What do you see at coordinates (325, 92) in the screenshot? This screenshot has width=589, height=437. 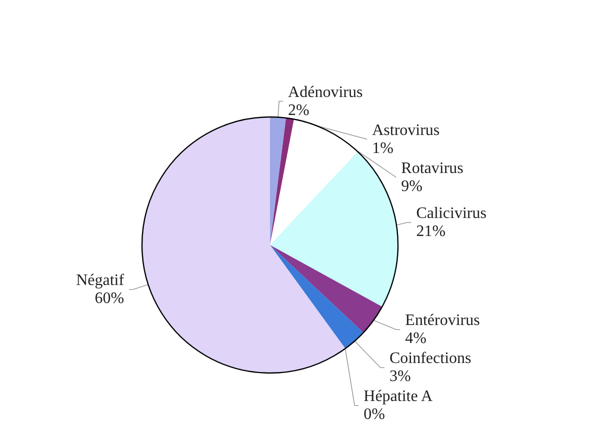 I see `slice-label: Adénovirus` at bounding box center [325, 92].